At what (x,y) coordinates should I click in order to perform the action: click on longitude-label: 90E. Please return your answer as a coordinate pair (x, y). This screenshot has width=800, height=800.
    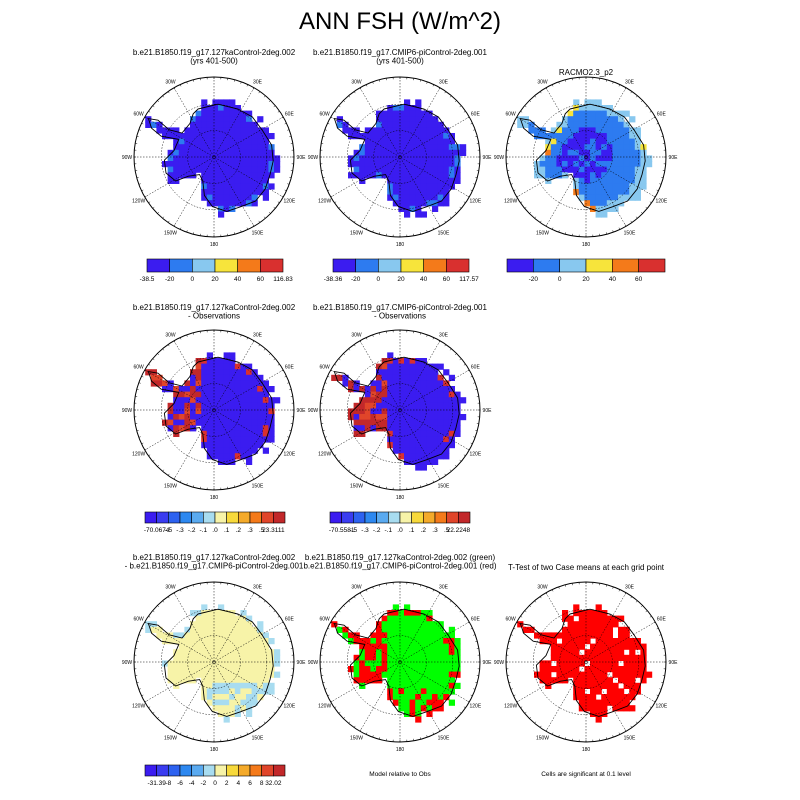
    Looking at the image, I should click on (302, 158).